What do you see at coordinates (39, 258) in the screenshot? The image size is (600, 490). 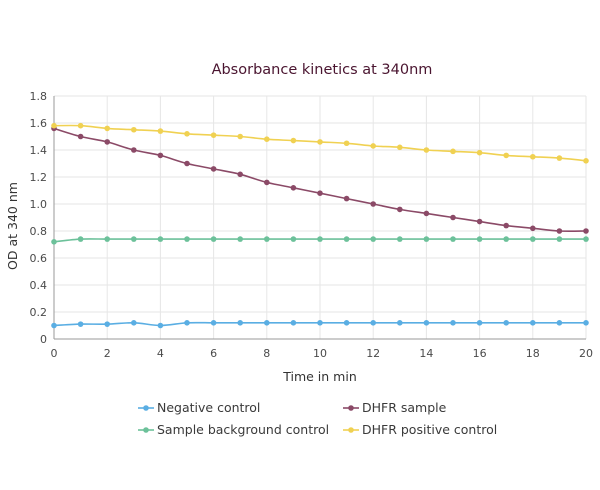 I see `y-tick-label: 0.6` at bounding box center [39, 258].